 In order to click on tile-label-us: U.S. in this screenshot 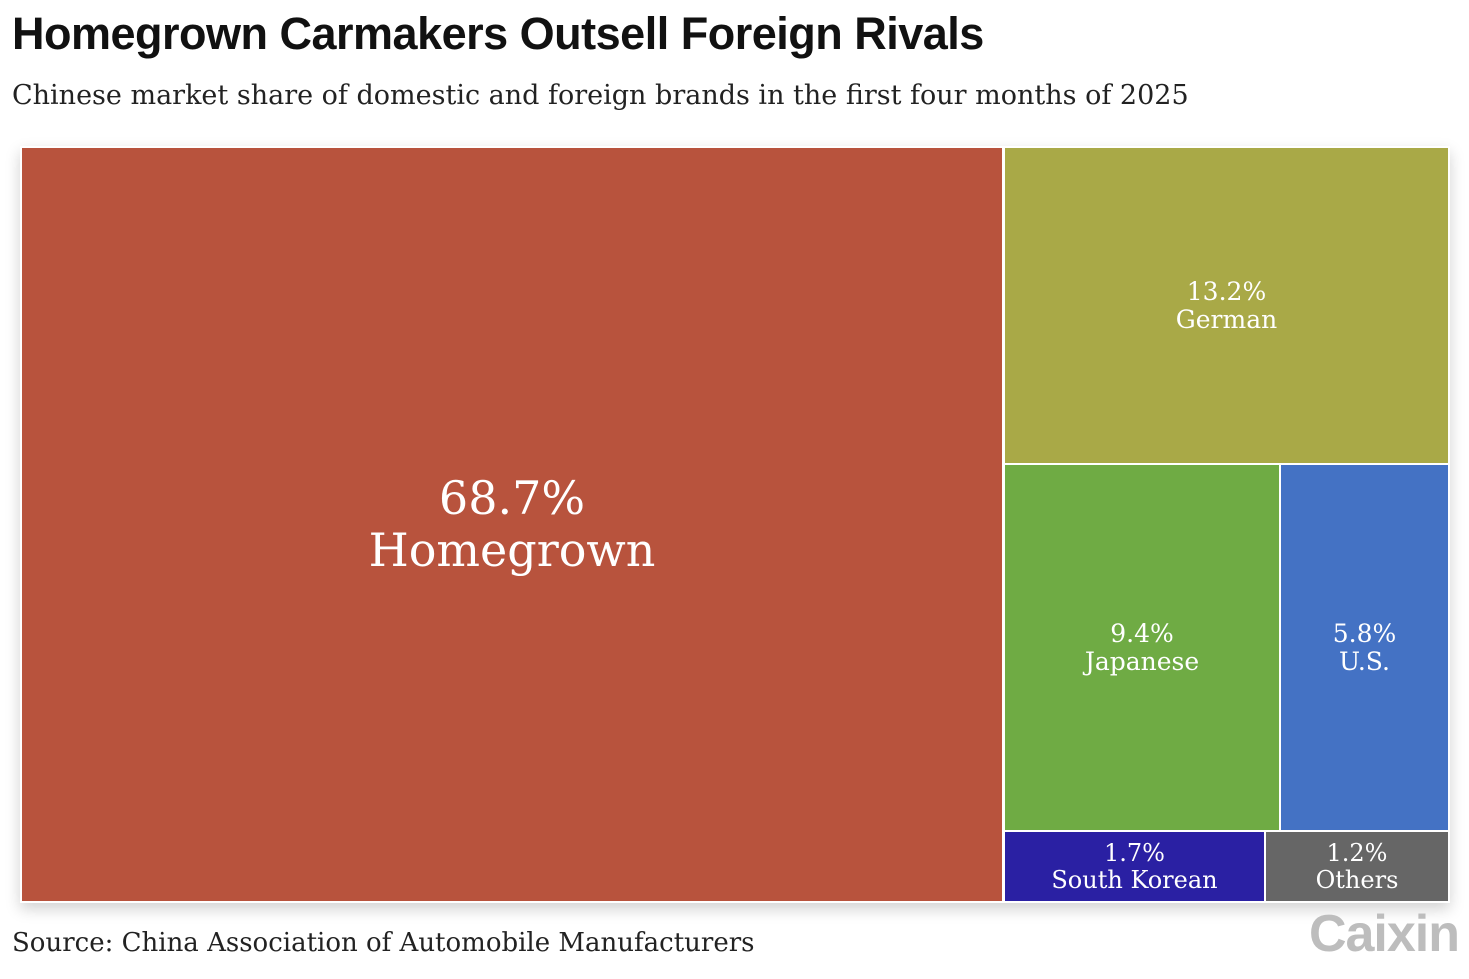, I will do `click(1364, 661)`.